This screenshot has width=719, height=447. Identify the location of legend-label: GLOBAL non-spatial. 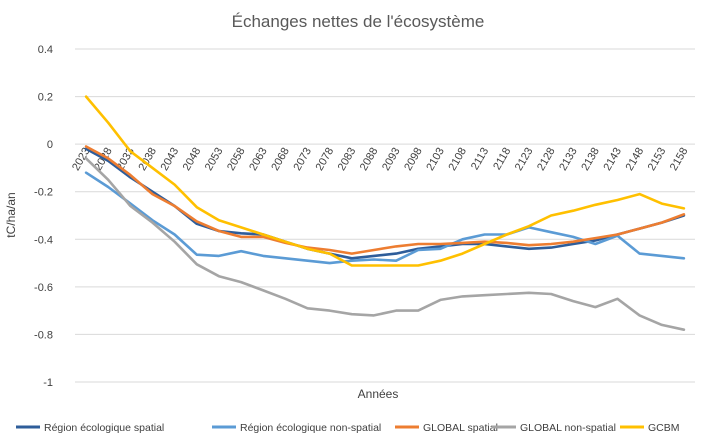
(568, 428).